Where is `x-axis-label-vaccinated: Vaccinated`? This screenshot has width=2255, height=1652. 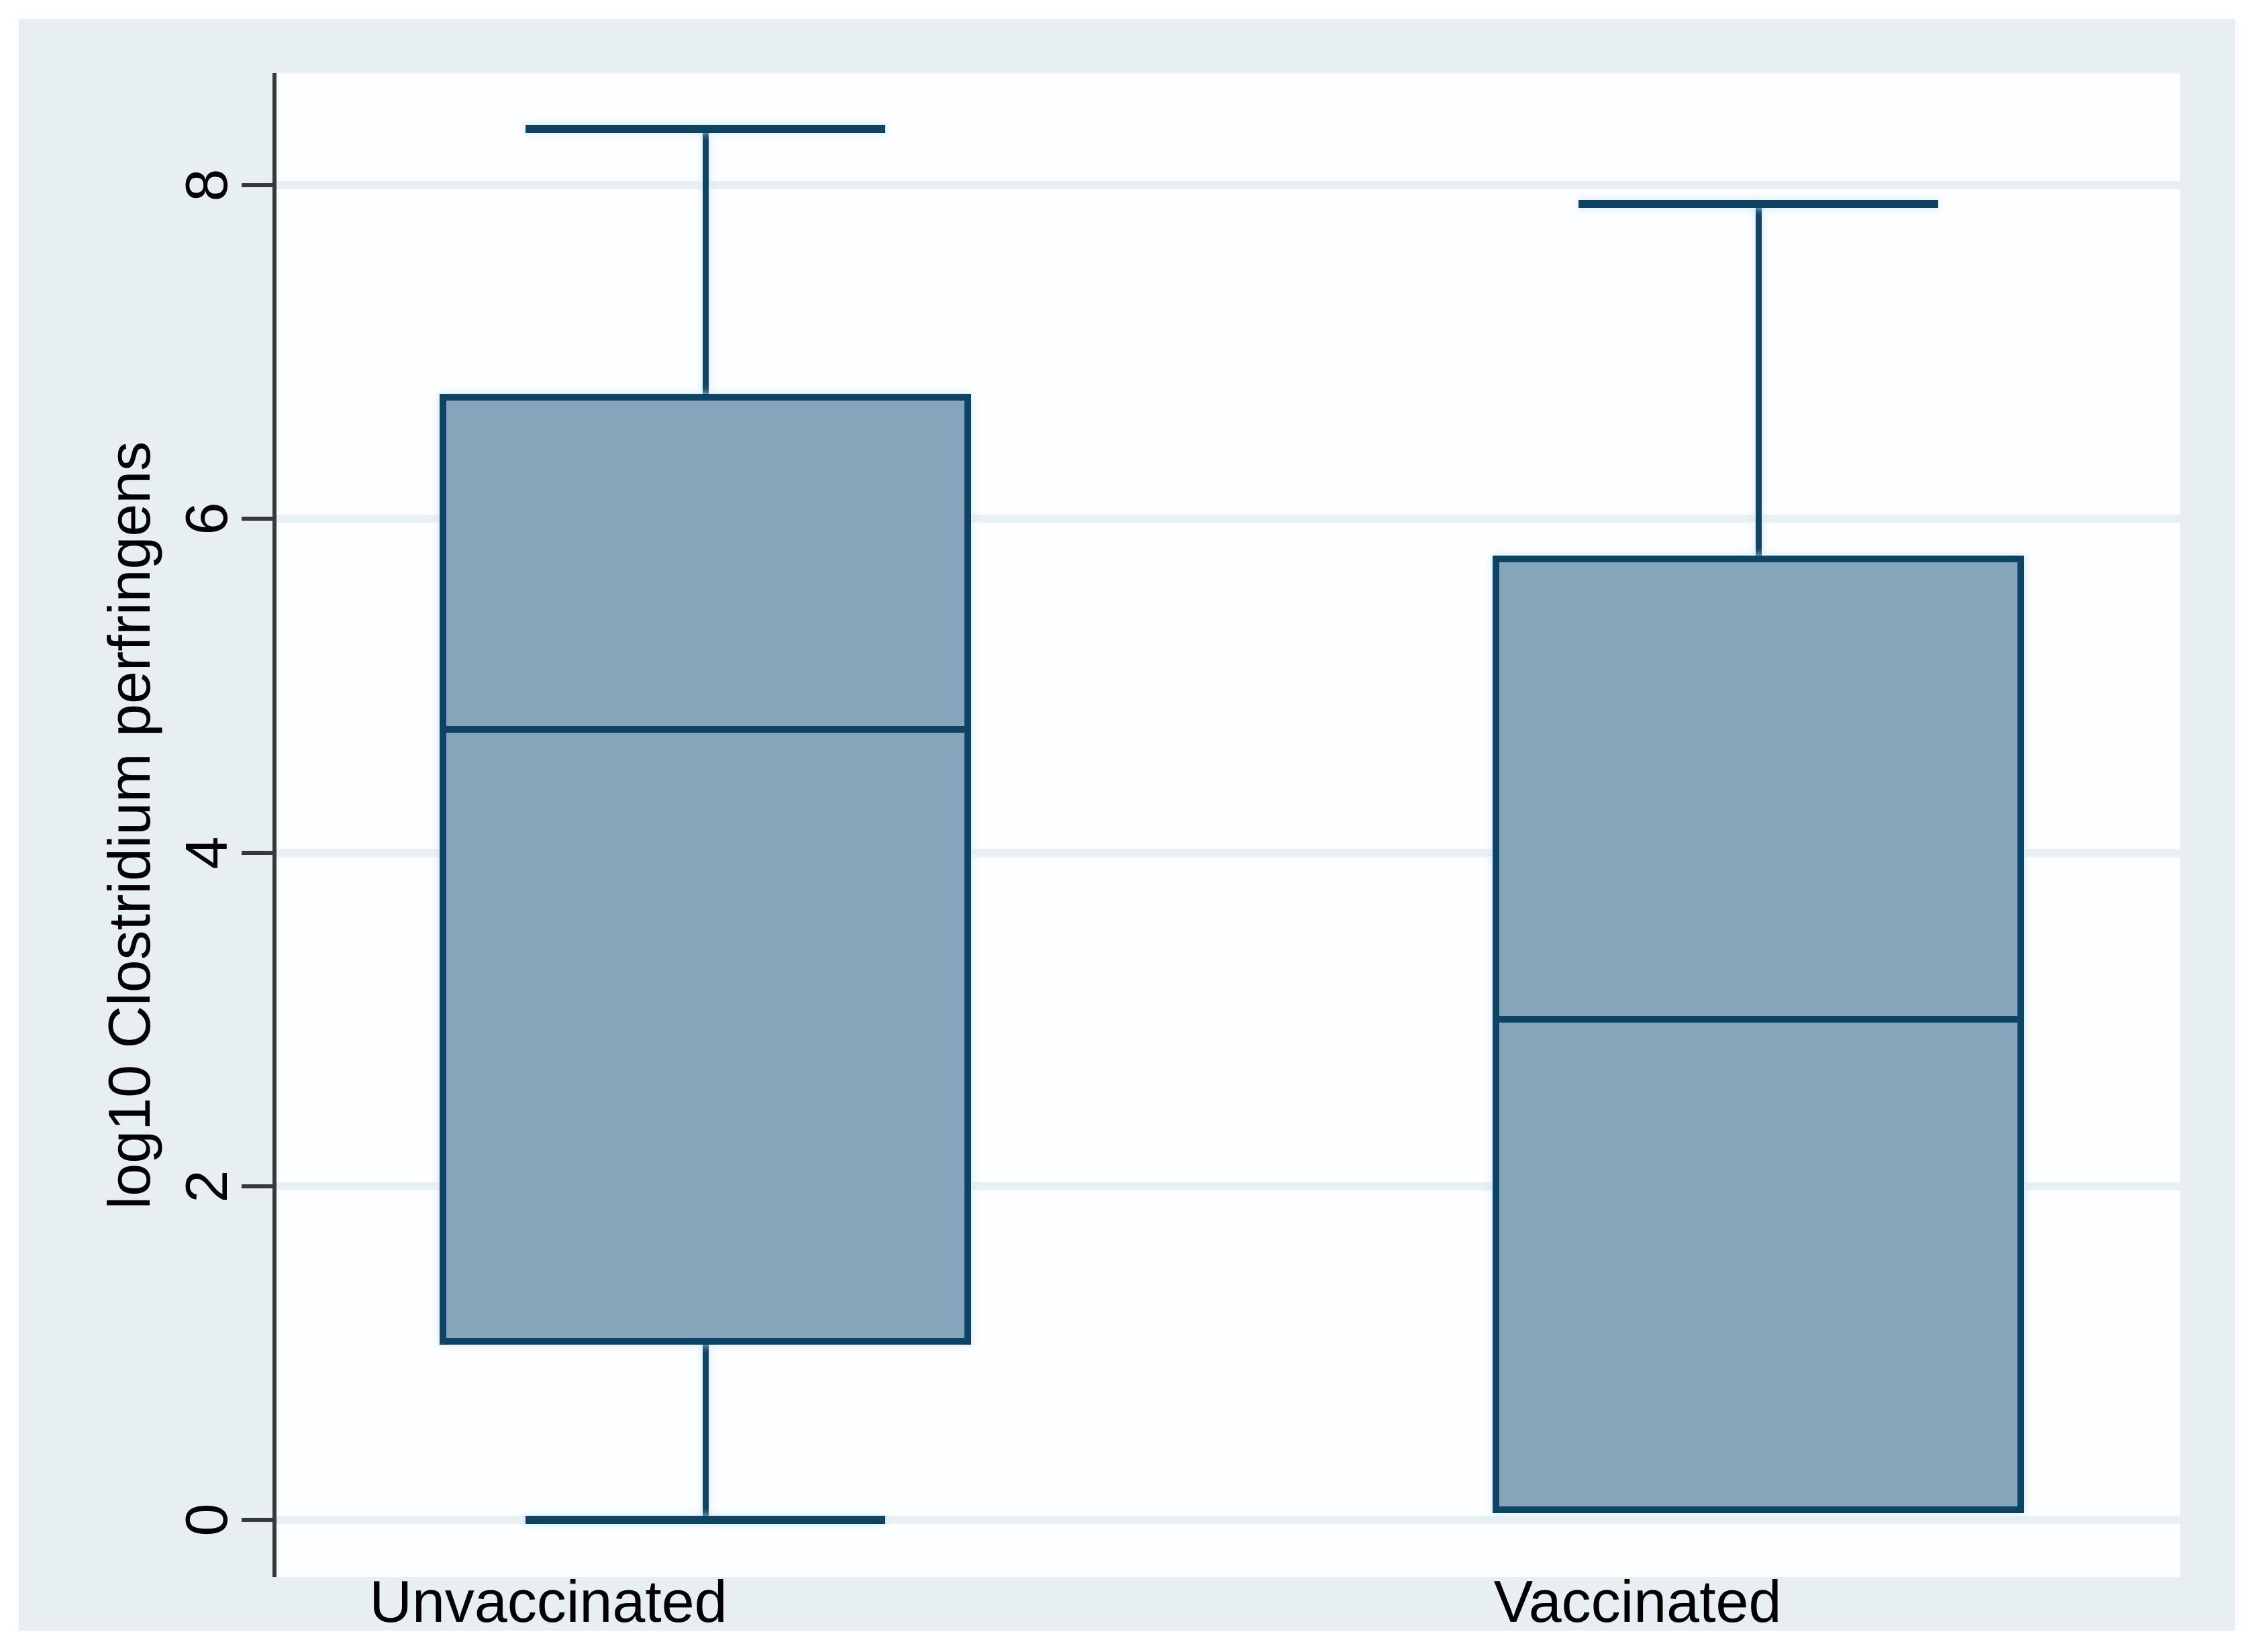 x-axis-label-vaccinated: Vaccinated is located at coordinates (1637, 1601).